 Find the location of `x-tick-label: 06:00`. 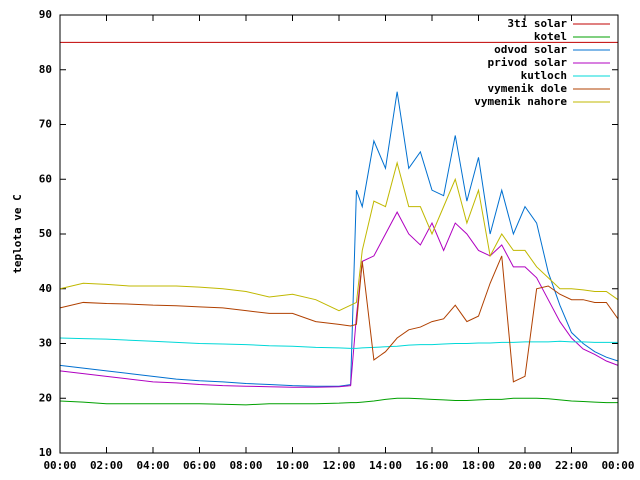

x-tick-label: 06:00 is located at coordinates (199, 465).